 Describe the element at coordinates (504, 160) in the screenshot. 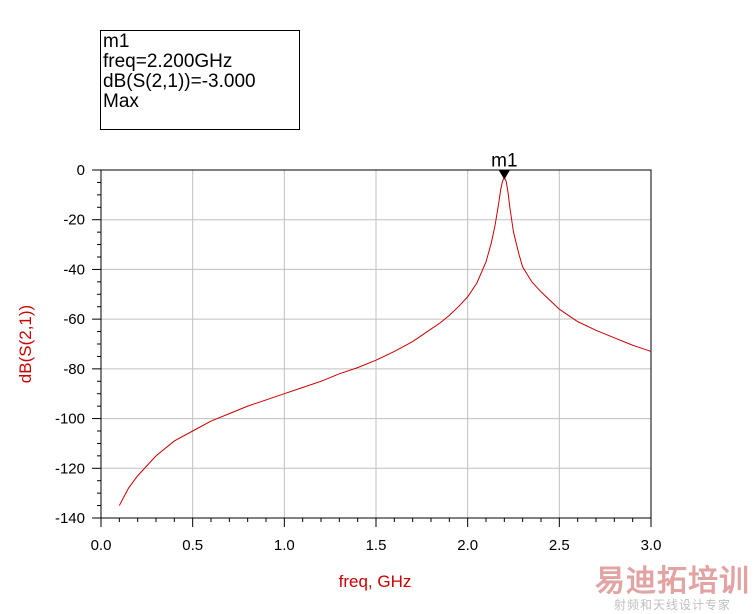

I see `marker-label: m1` at that location.